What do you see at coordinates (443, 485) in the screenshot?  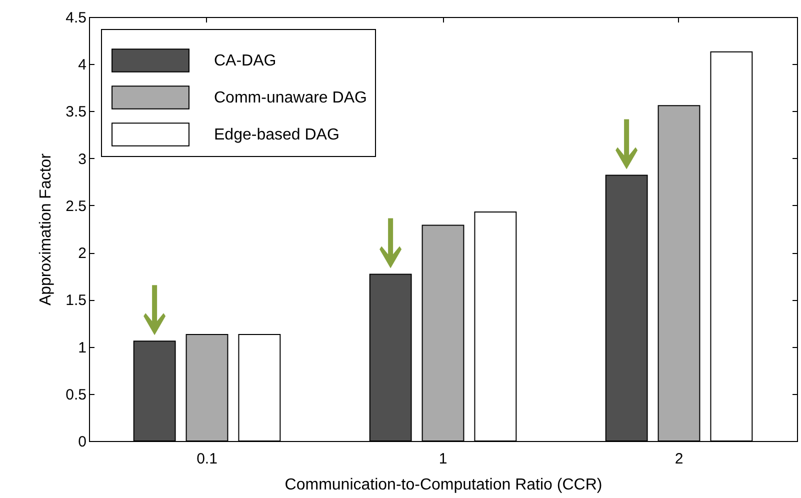 I see `x-axis-title: Communication-to-Computation Ratio (CCR)` at bounding box center [443, 485].